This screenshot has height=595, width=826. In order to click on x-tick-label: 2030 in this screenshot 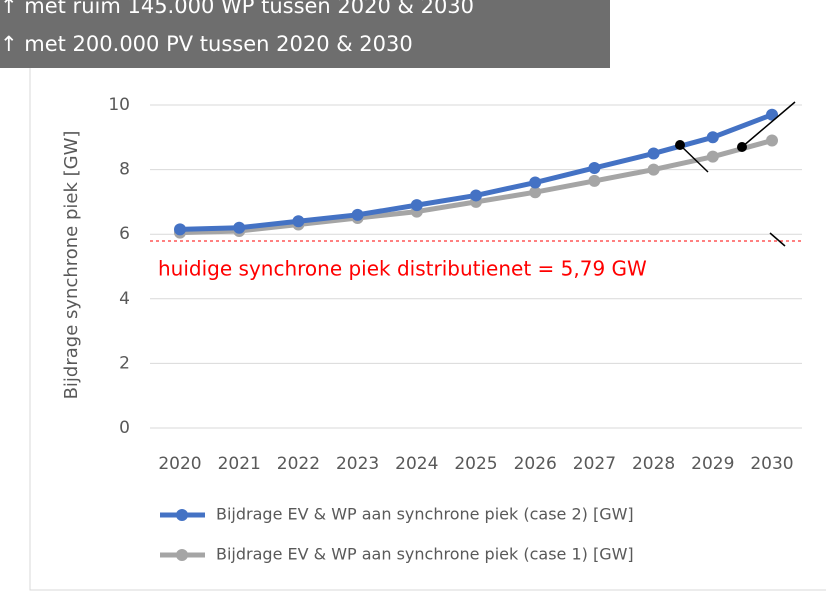, I will do `click(771, 464)`.